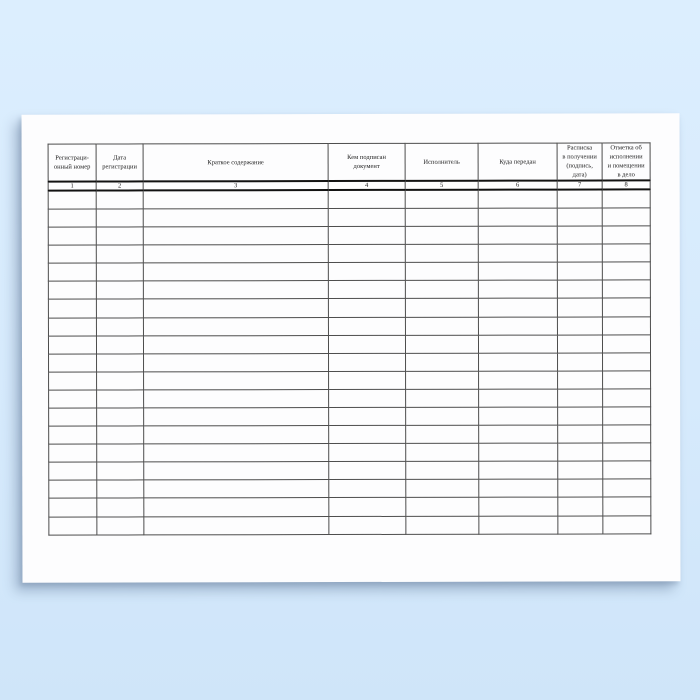 The height and width of the screenshot is (700, 700). Describe the element at coordinates (442, 525) in the screenshot. I see `blank-cell-r19-c5` at that location.